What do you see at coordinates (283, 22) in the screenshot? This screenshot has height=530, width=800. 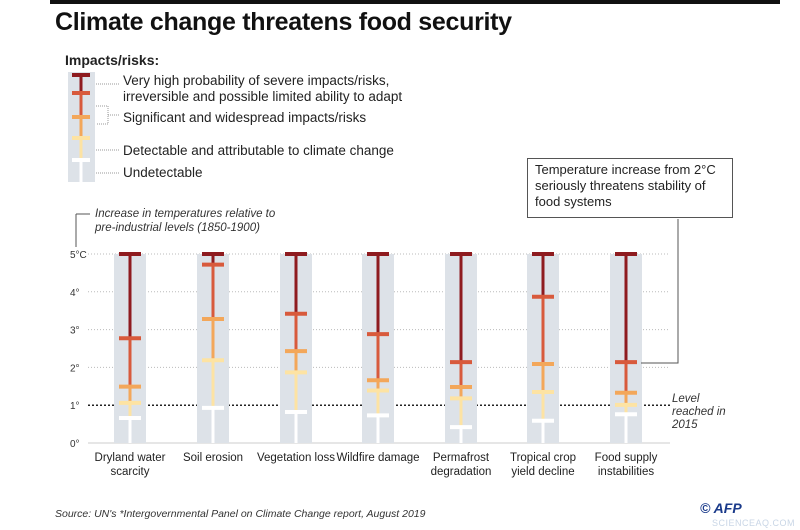 I see `page-title: Climate change threatens food security` at bounding box center [283, 22].